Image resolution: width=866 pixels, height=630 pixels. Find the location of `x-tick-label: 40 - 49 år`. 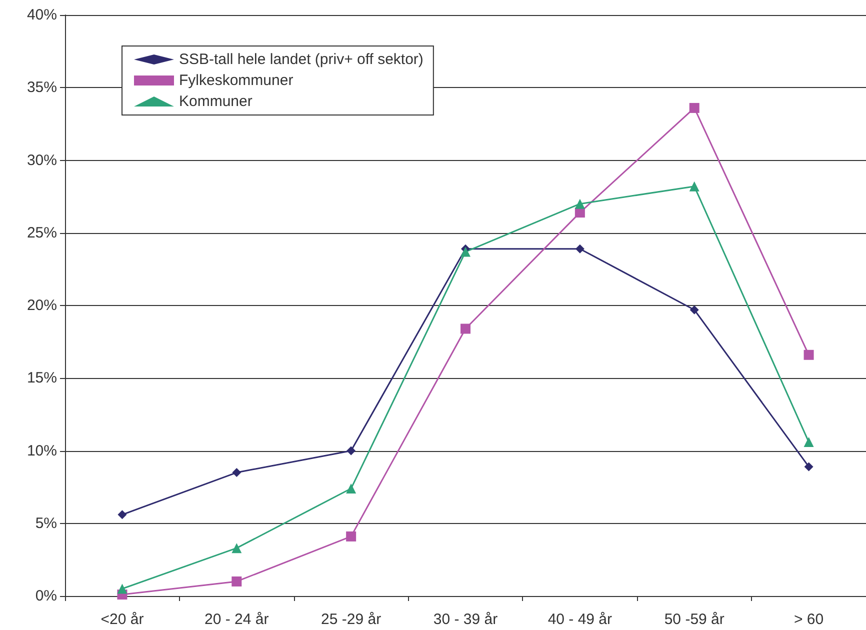

x-tick-label: 40 - 49 år is located at coordinates (580, 619).